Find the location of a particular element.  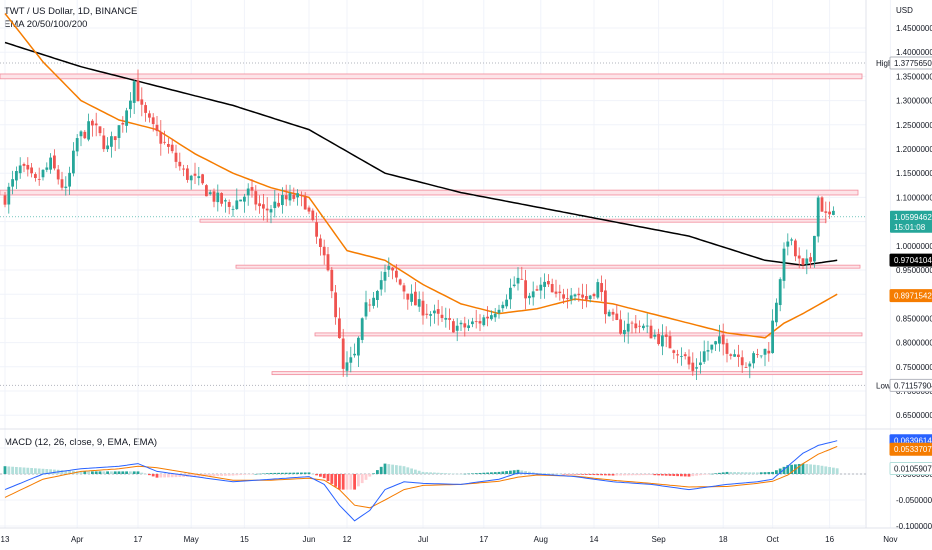

price-tick-label: 1.25000000 is located at coordinates (914, 125).